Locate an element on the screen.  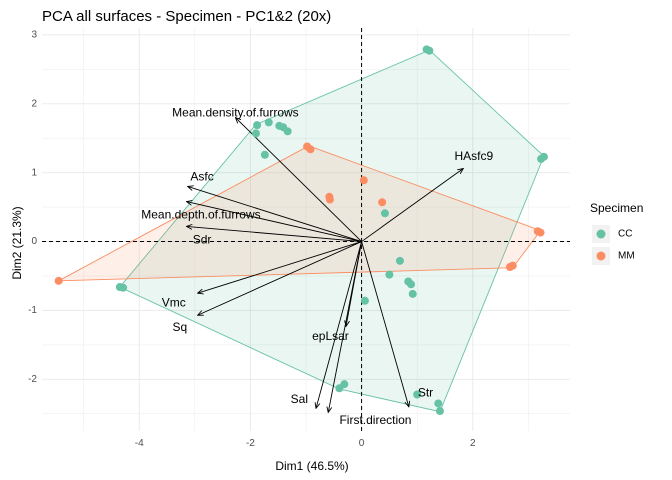
label-sal: Sal is located at coordinates (299, 399).